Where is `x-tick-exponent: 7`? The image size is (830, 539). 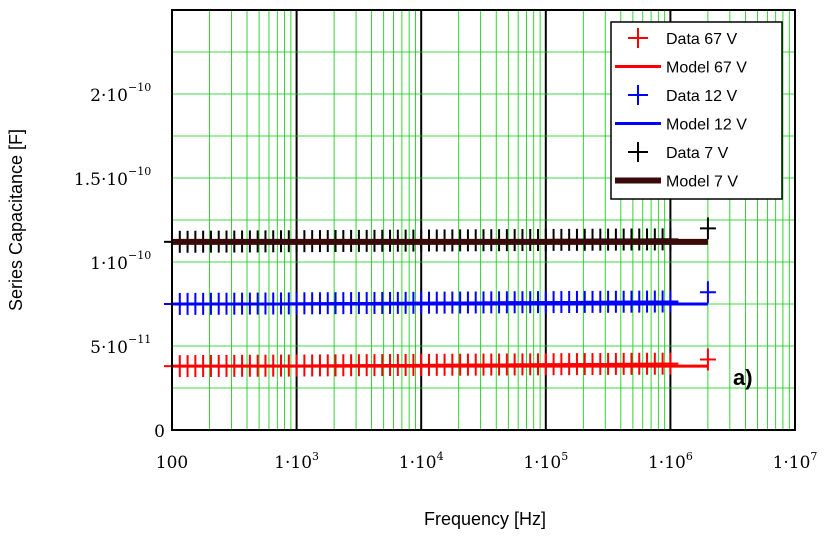 x-tick-exponent: 7 is located at coordinates (813, 456).